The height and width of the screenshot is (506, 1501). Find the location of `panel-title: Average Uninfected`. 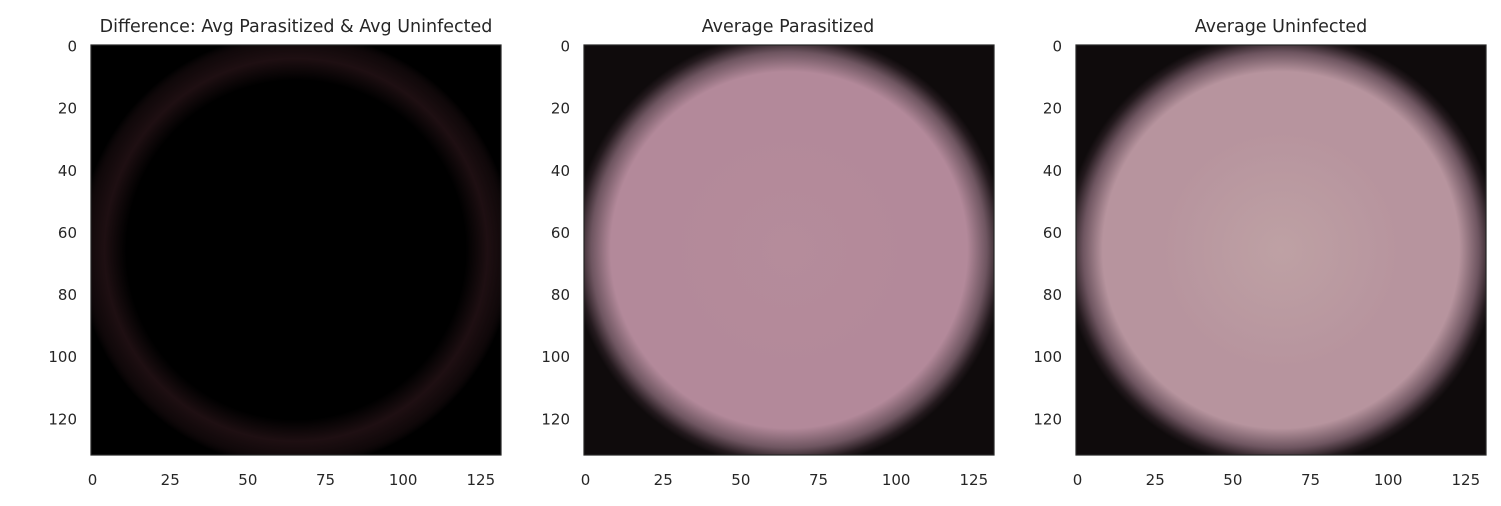

panel-title: Average Uninfected is located at coordinates (1281, 27).